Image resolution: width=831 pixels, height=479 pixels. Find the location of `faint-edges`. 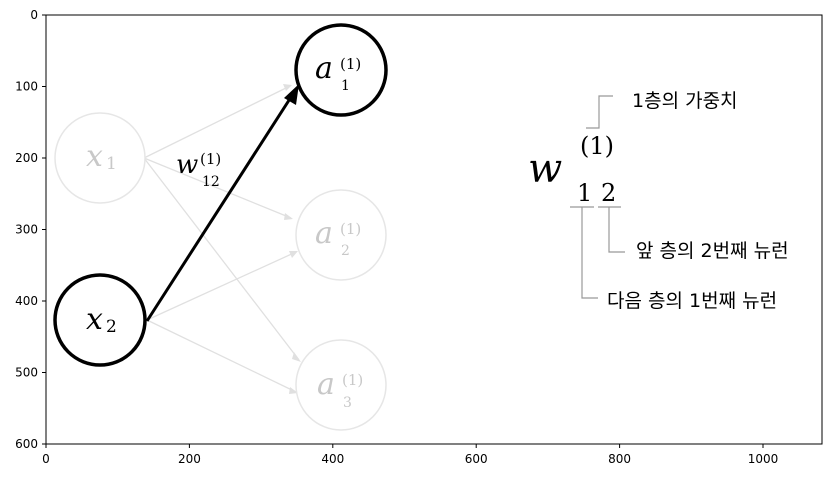

faint-edges is located at coordinates (221, 239).